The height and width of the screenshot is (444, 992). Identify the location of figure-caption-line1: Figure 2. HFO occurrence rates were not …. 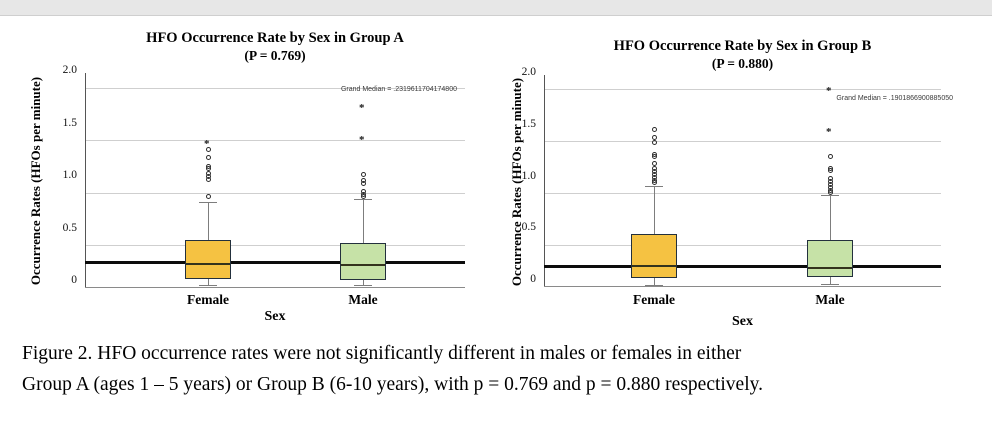
(382, 353).